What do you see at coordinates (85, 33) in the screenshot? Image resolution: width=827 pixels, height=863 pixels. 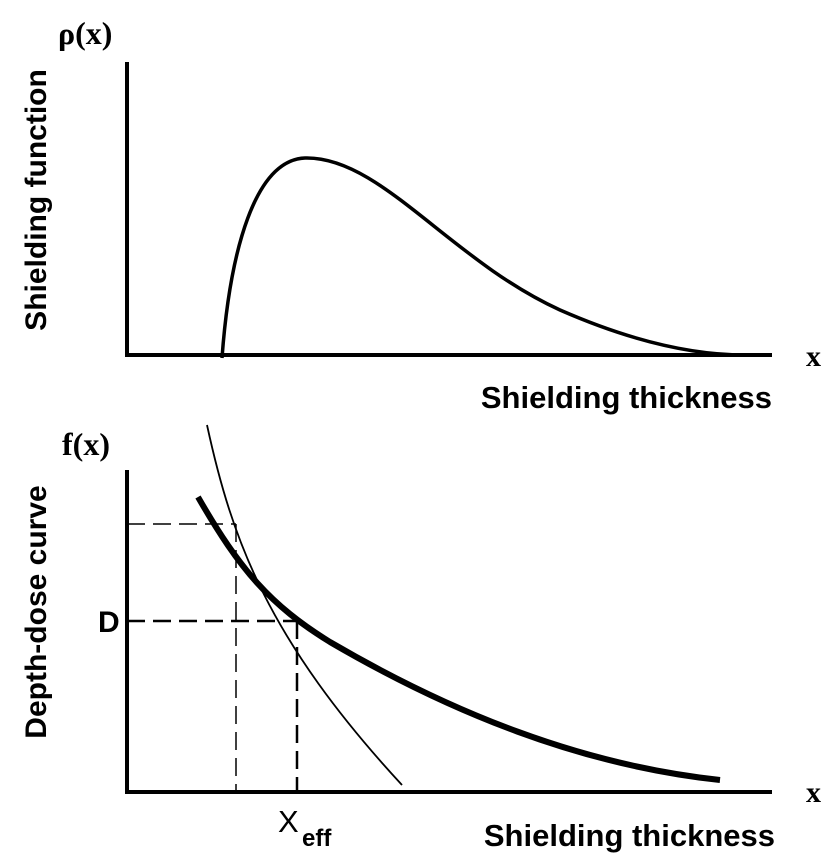 I see `y-symbol: ρ(x)` at bounding box center [85, 33].